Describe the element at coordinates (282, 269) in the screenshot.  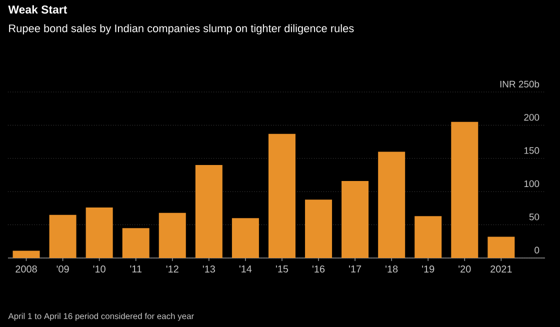
I see `x-tick-label: '15` at that location.